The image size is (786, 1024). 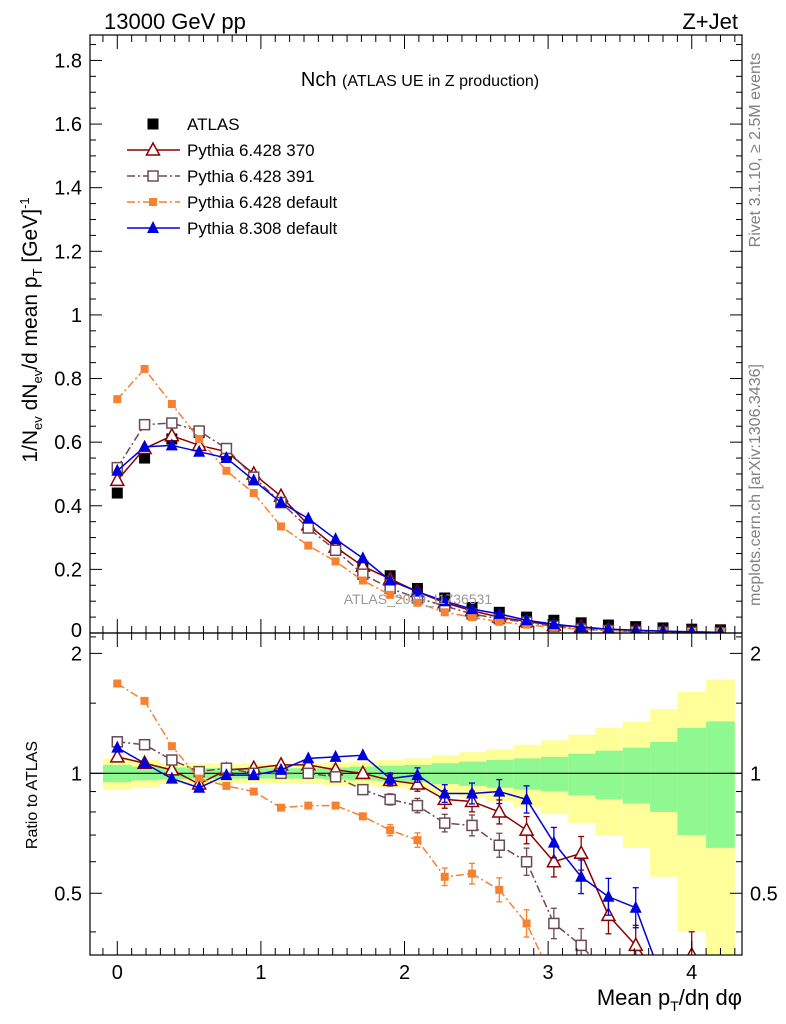 I want to click on y-tick-label: 0, so click(x=76, y=631).